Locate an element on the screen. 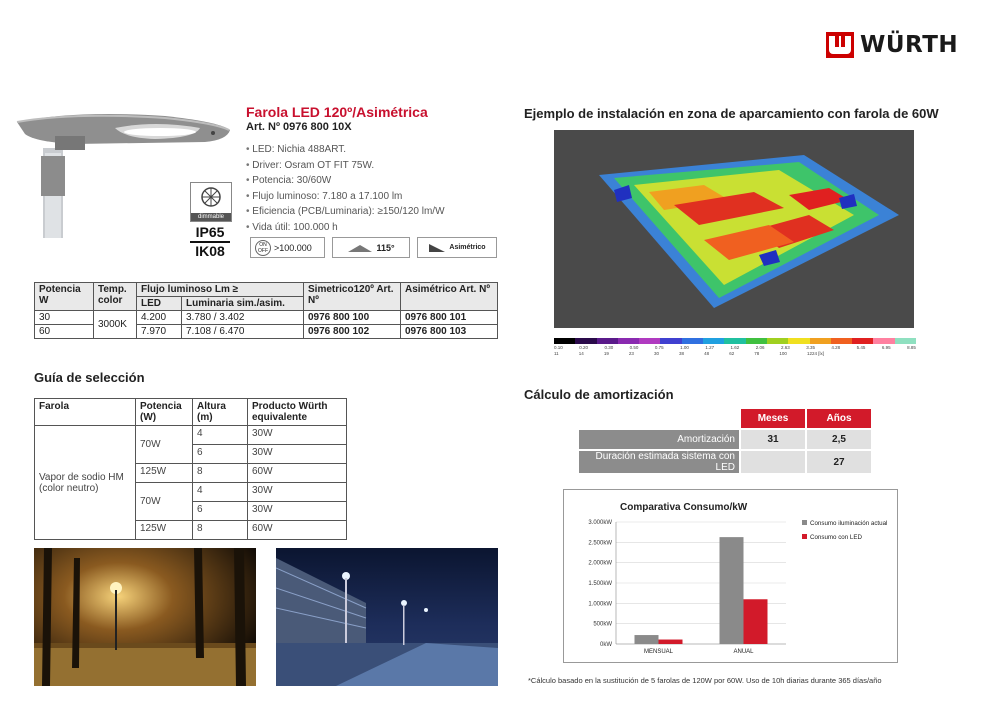 Image resolution: width=995 pixels, height=703 pixels. lux-tick-label: 38 is located at coordinates (682, 353).